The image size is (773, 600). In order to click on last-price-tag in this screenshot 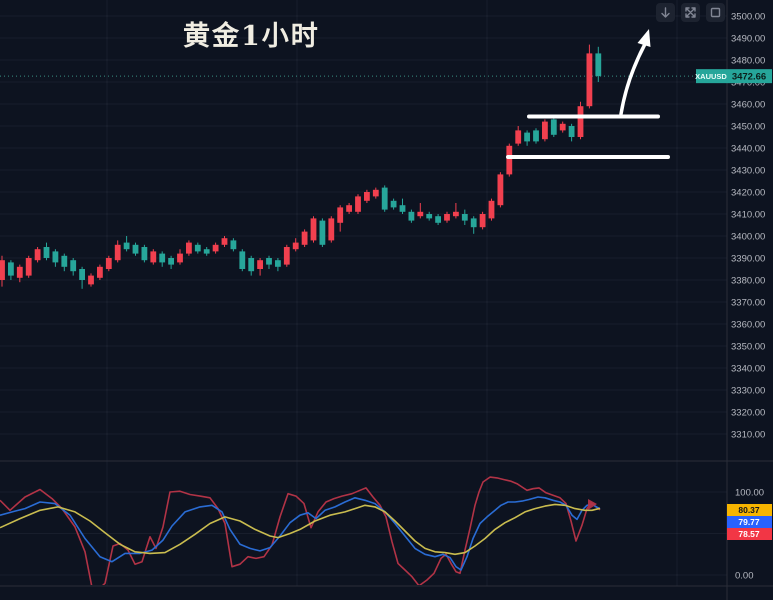, I will do `click(749, 76)`.